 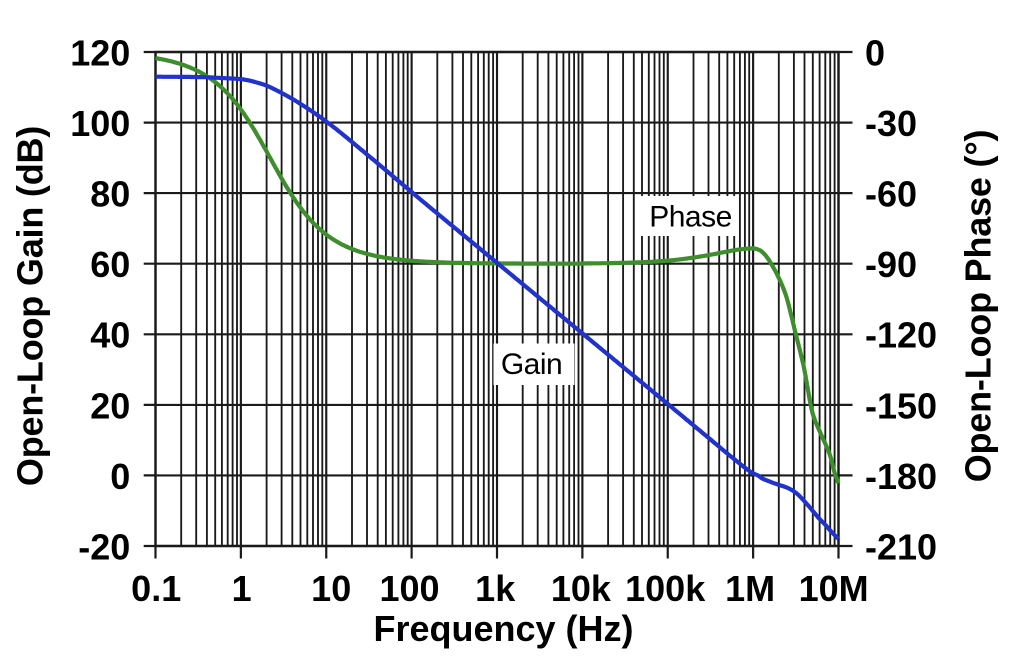 What do you see at coordinates (100, 52) in the screenshot?
I see `svg-text: 120` at bounding box center [100, 52].